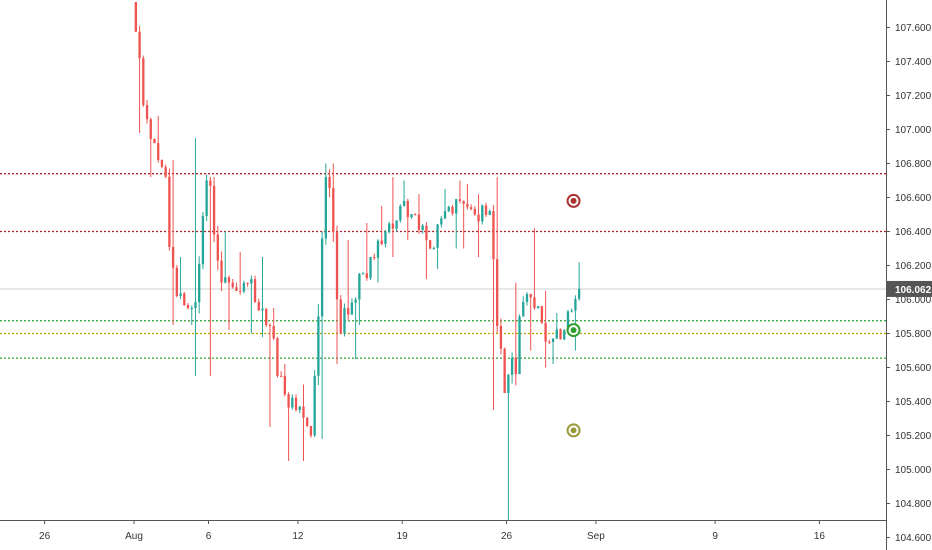 The height and width of the screenshot is (550, 932). Describe the element at coordinates (913, 402) in the screenshot. I see `y-tick-label: 105.400` at that location.